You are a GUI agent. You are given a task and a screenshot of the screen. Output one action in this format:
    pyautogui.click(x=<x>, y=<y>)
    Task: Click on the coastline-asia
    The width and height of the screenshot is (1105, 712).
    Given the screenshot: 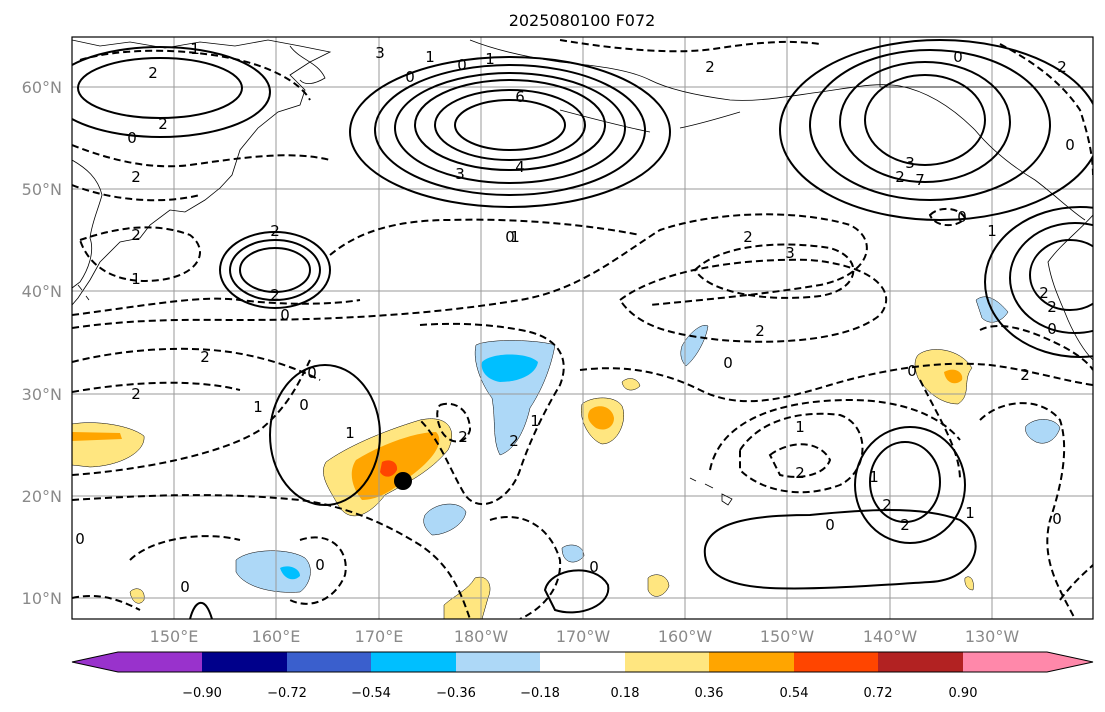 What is the action you would take?
    pyautogui.click(x=202, y=172)
    